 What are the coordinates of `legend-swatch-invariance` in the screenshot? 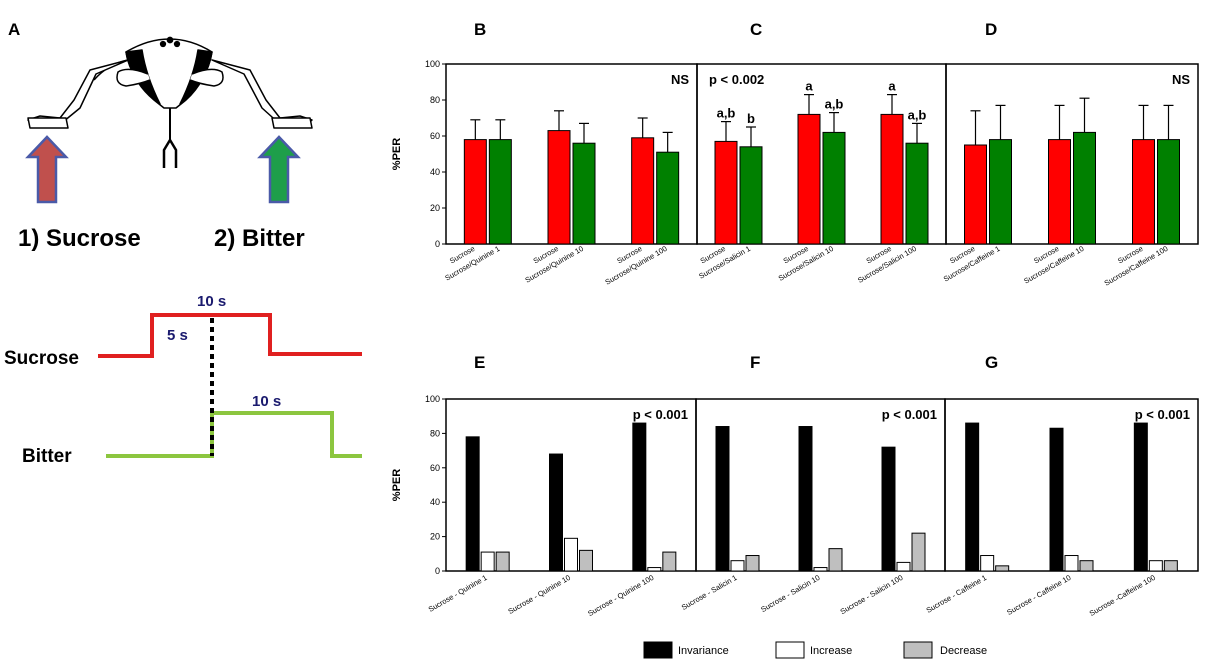 It's located at (658, 650).